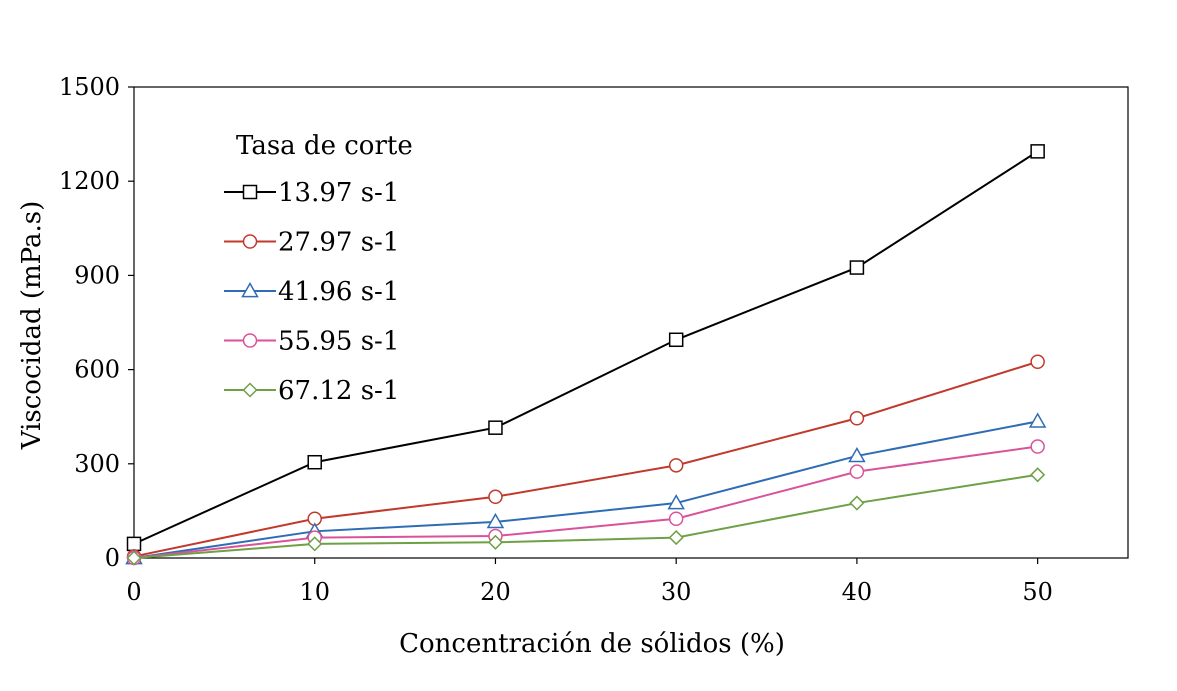 Image resolution: width=1177 pixels, height=691 pixels. I want to click on x-tick-label: 20, so click(495, 592).